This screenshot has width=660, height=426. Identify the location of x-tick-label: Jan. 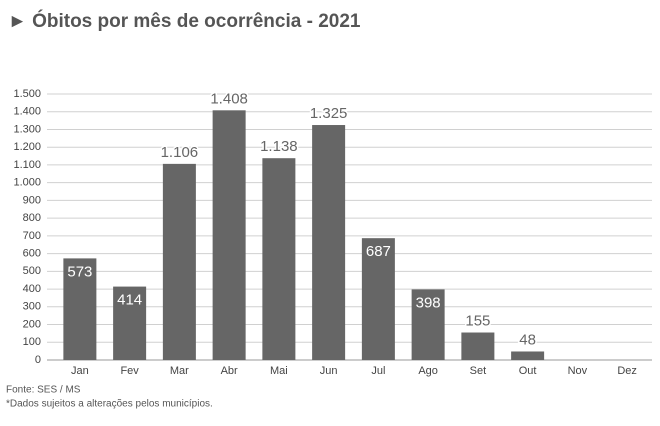
(80, 371).